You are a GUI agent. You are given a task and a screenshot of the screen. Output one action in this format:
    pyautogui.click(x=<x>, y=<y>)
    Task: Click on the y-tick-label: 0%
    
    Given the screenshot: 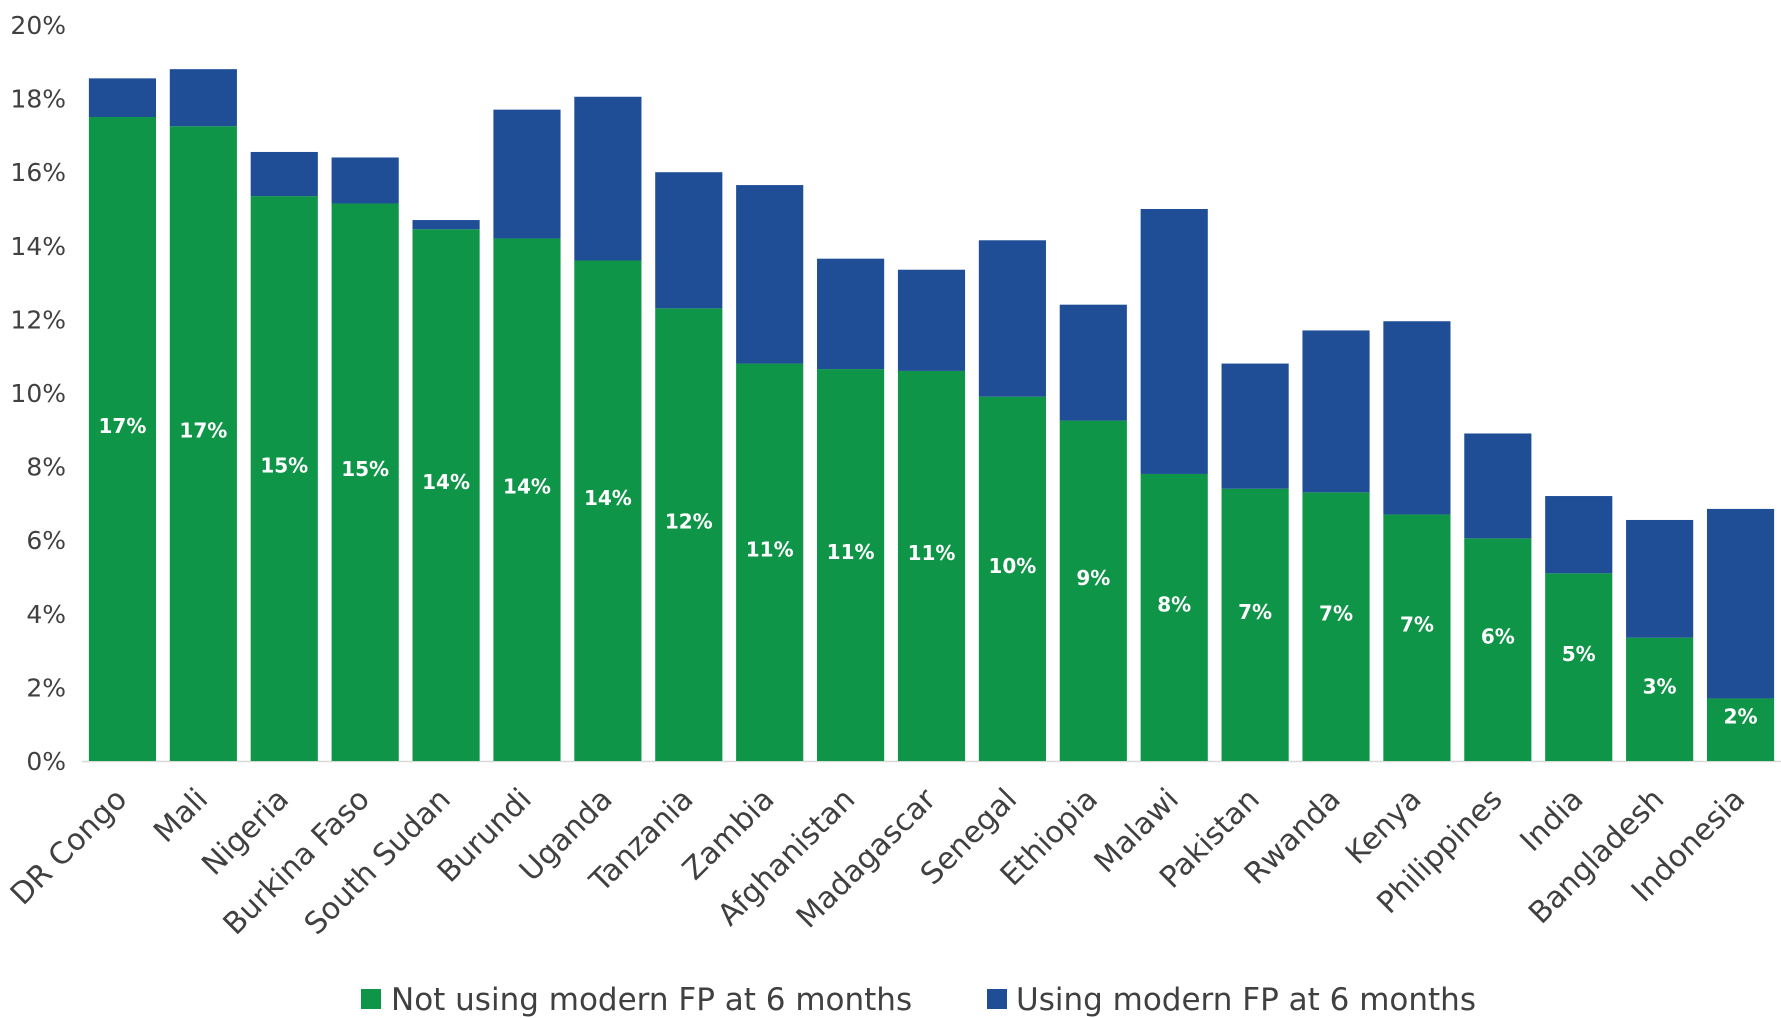 What is the action you would take?
    pyautogui.click(x=46, y=761)
    